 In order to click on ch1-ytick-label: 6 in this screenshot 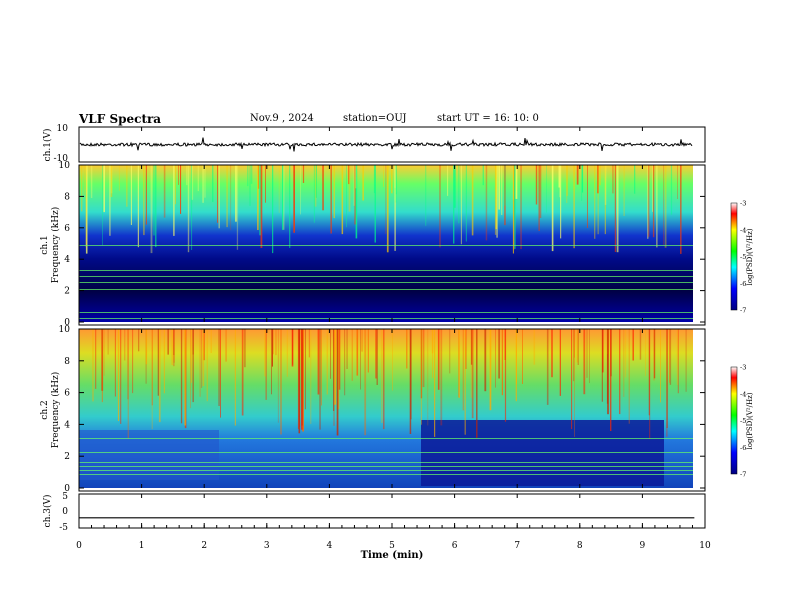, I will do `click(67, 229)`.